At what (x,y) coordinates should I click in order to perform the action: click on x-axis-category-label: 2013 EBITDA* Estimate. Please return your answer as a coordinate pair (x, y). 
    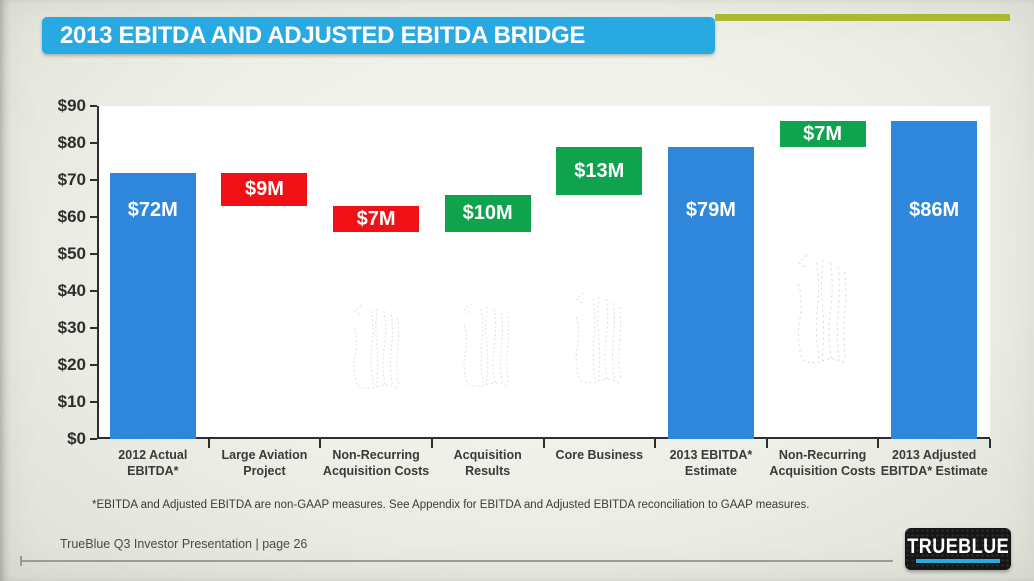
    Looking at the image, I should click on (711, 463).